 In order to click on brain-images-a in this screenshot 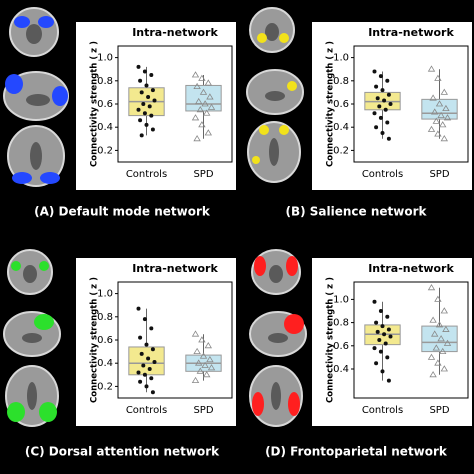, I will do `click(36, 97)`.